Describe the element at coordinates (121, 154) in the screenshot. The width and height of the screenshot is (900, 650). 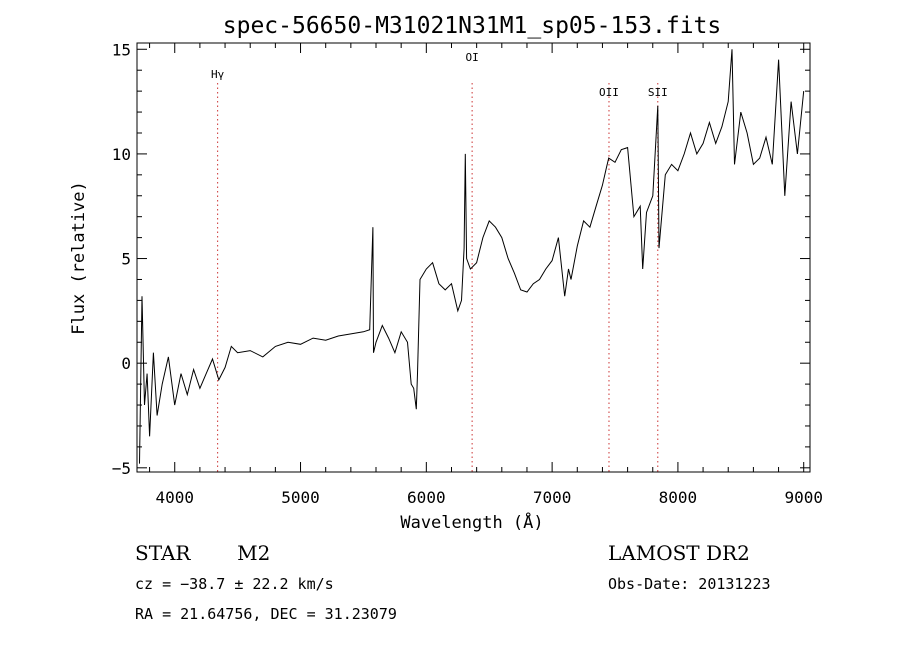
I see `y-tick-label: 10` at that location.